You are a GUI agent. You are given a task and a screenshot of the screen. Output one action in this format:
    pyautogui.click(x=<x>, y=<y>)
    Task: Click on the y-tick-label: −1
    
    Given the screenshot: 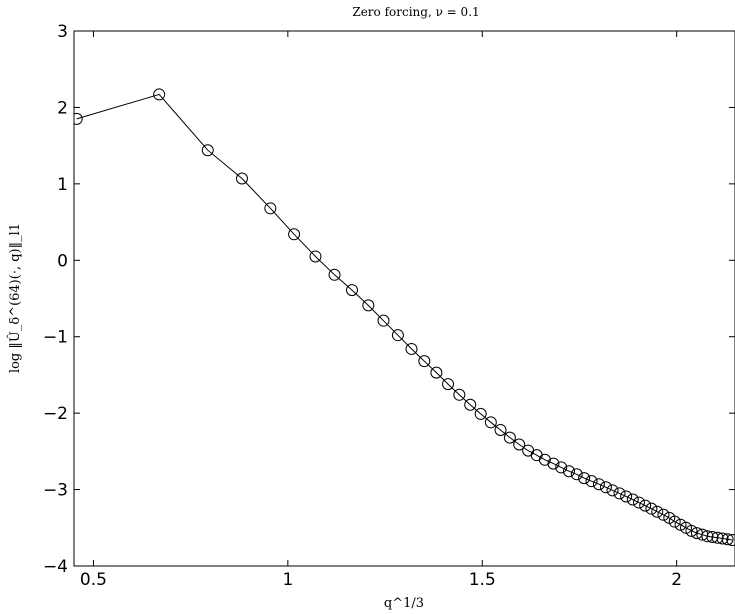 What is the action you would take?
    pyautogui.click(x=55, y=338)
    